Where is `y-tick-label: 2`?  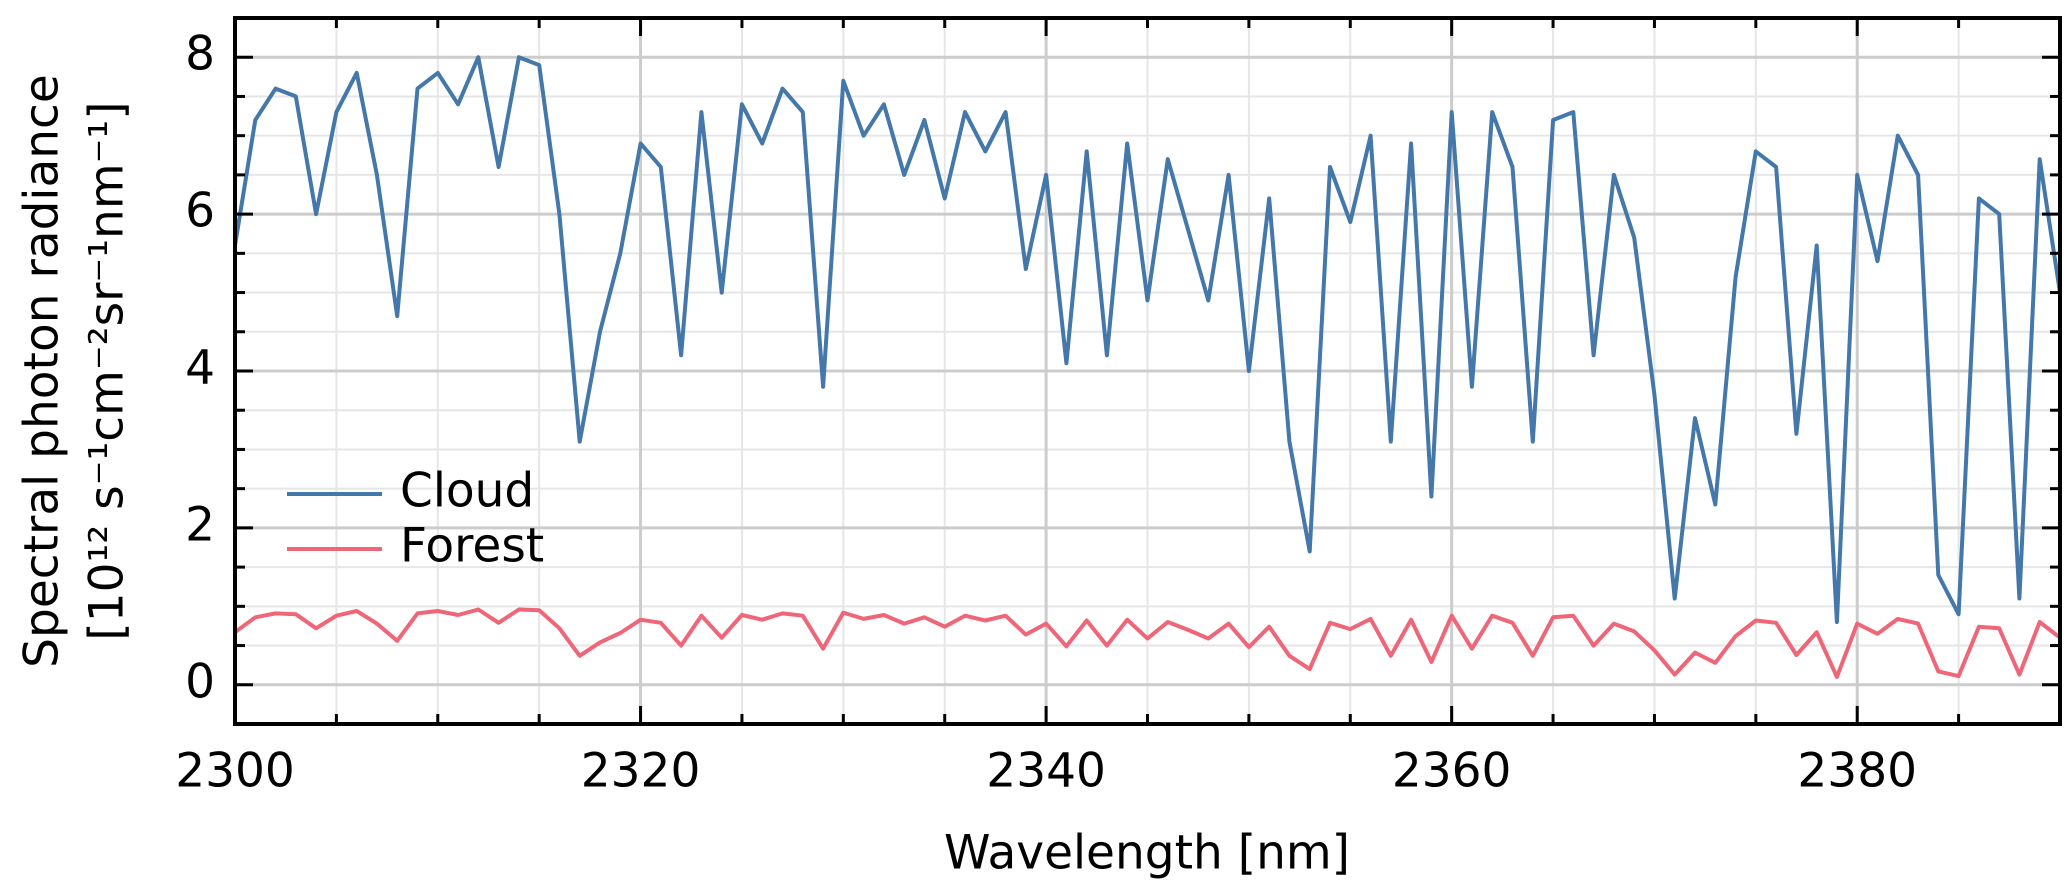
y-tick-label: 2 is located at coordinates (200, 524).